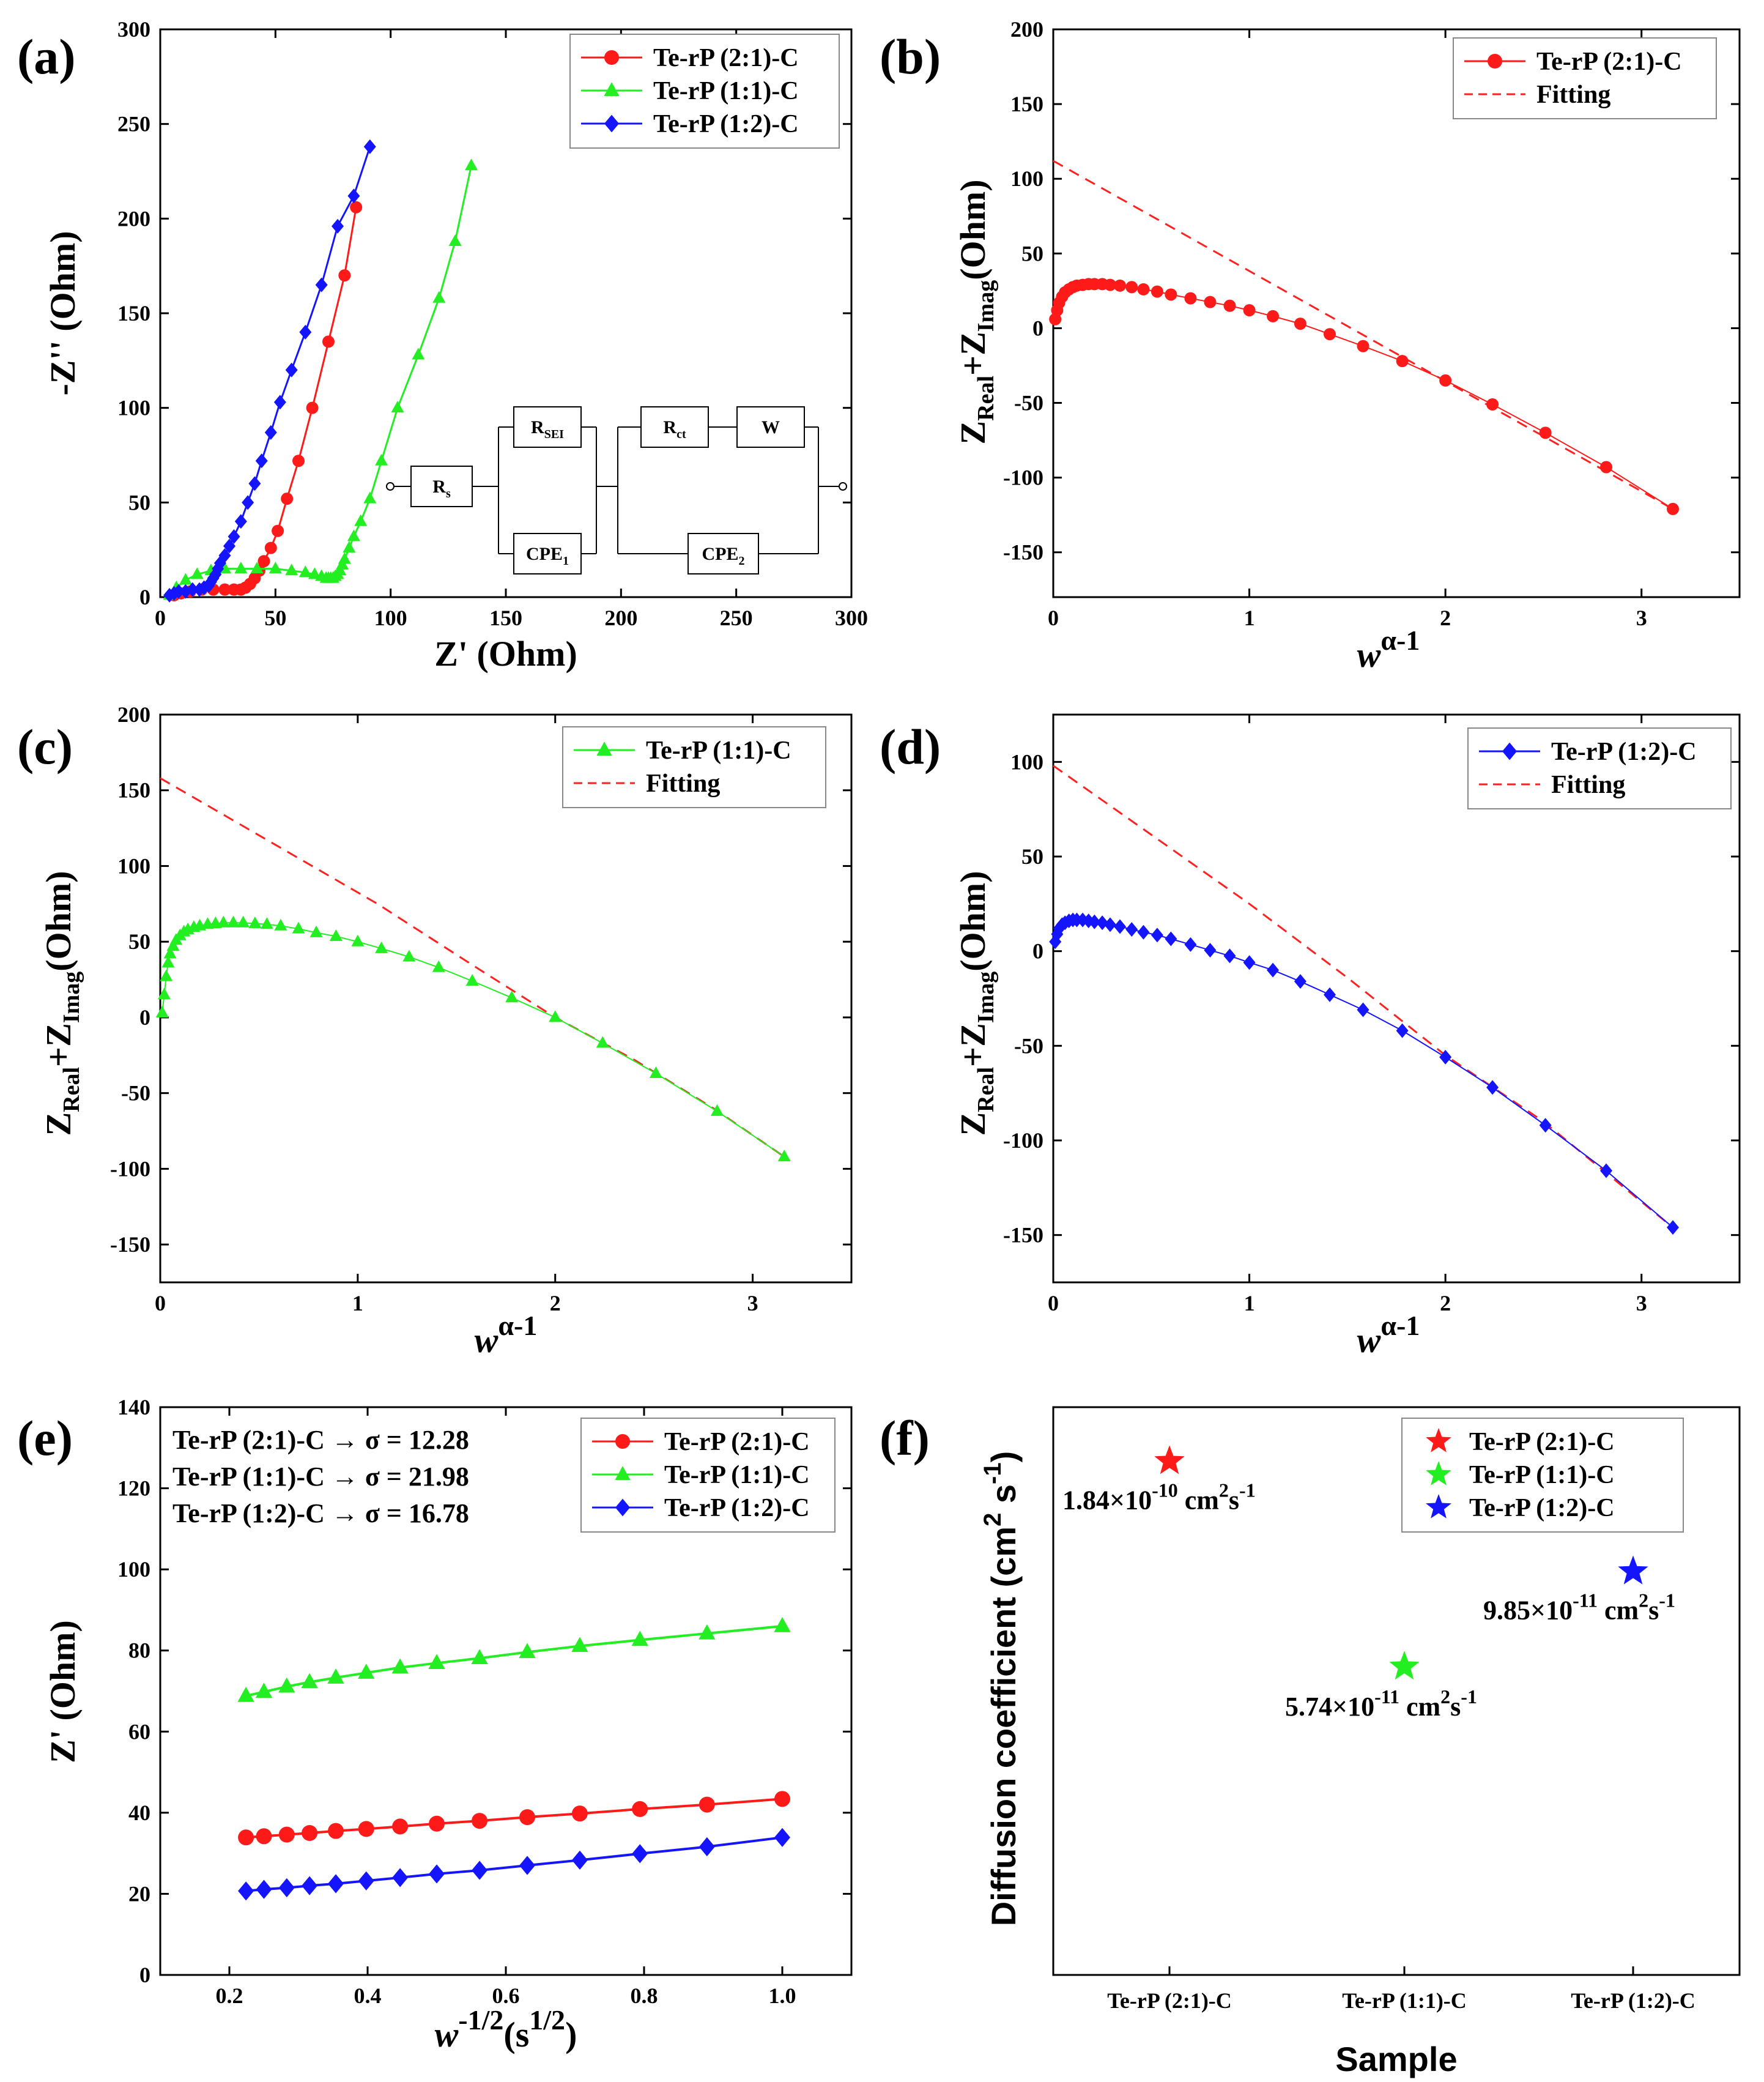  What do you see at coordinates (133, 1488) in the screenshot?
I see `y-tick-label: 120` at bounding box center [133, 1488].